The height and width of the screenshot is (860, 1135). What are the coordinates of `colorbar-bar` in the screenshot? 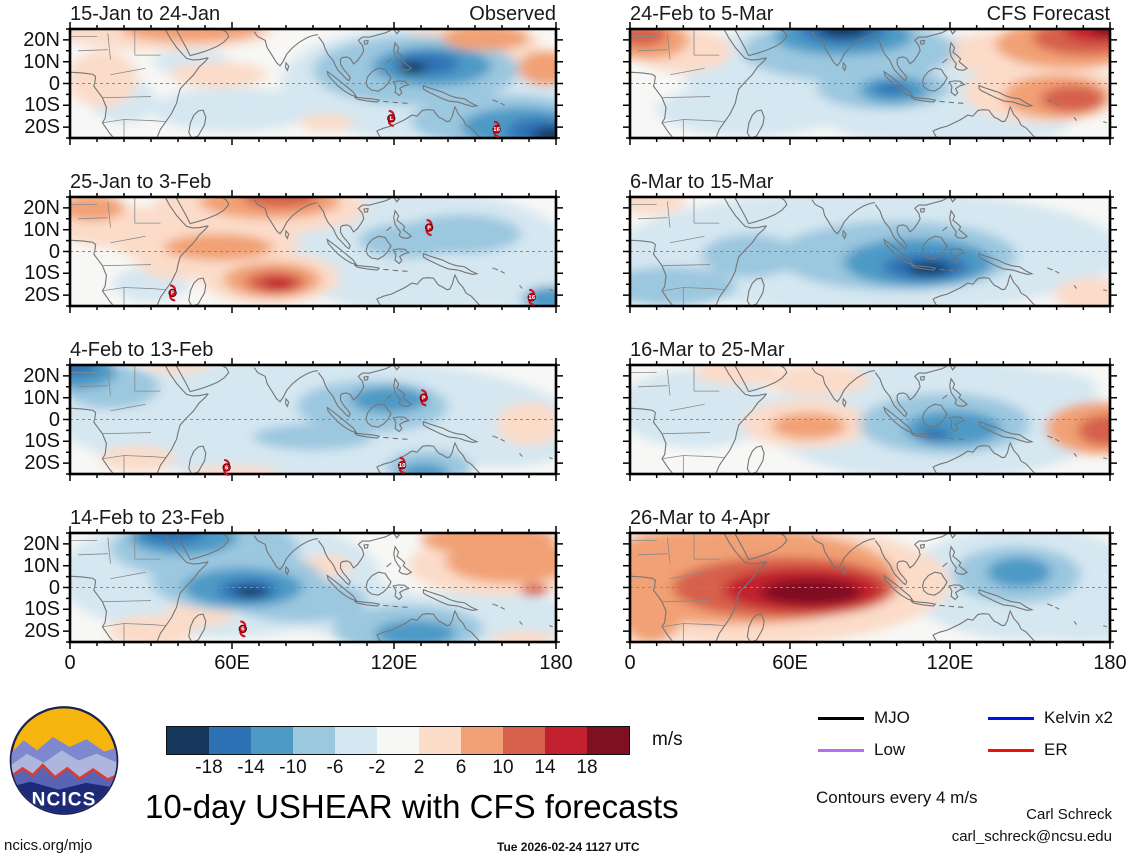 It's located at (398, 740).